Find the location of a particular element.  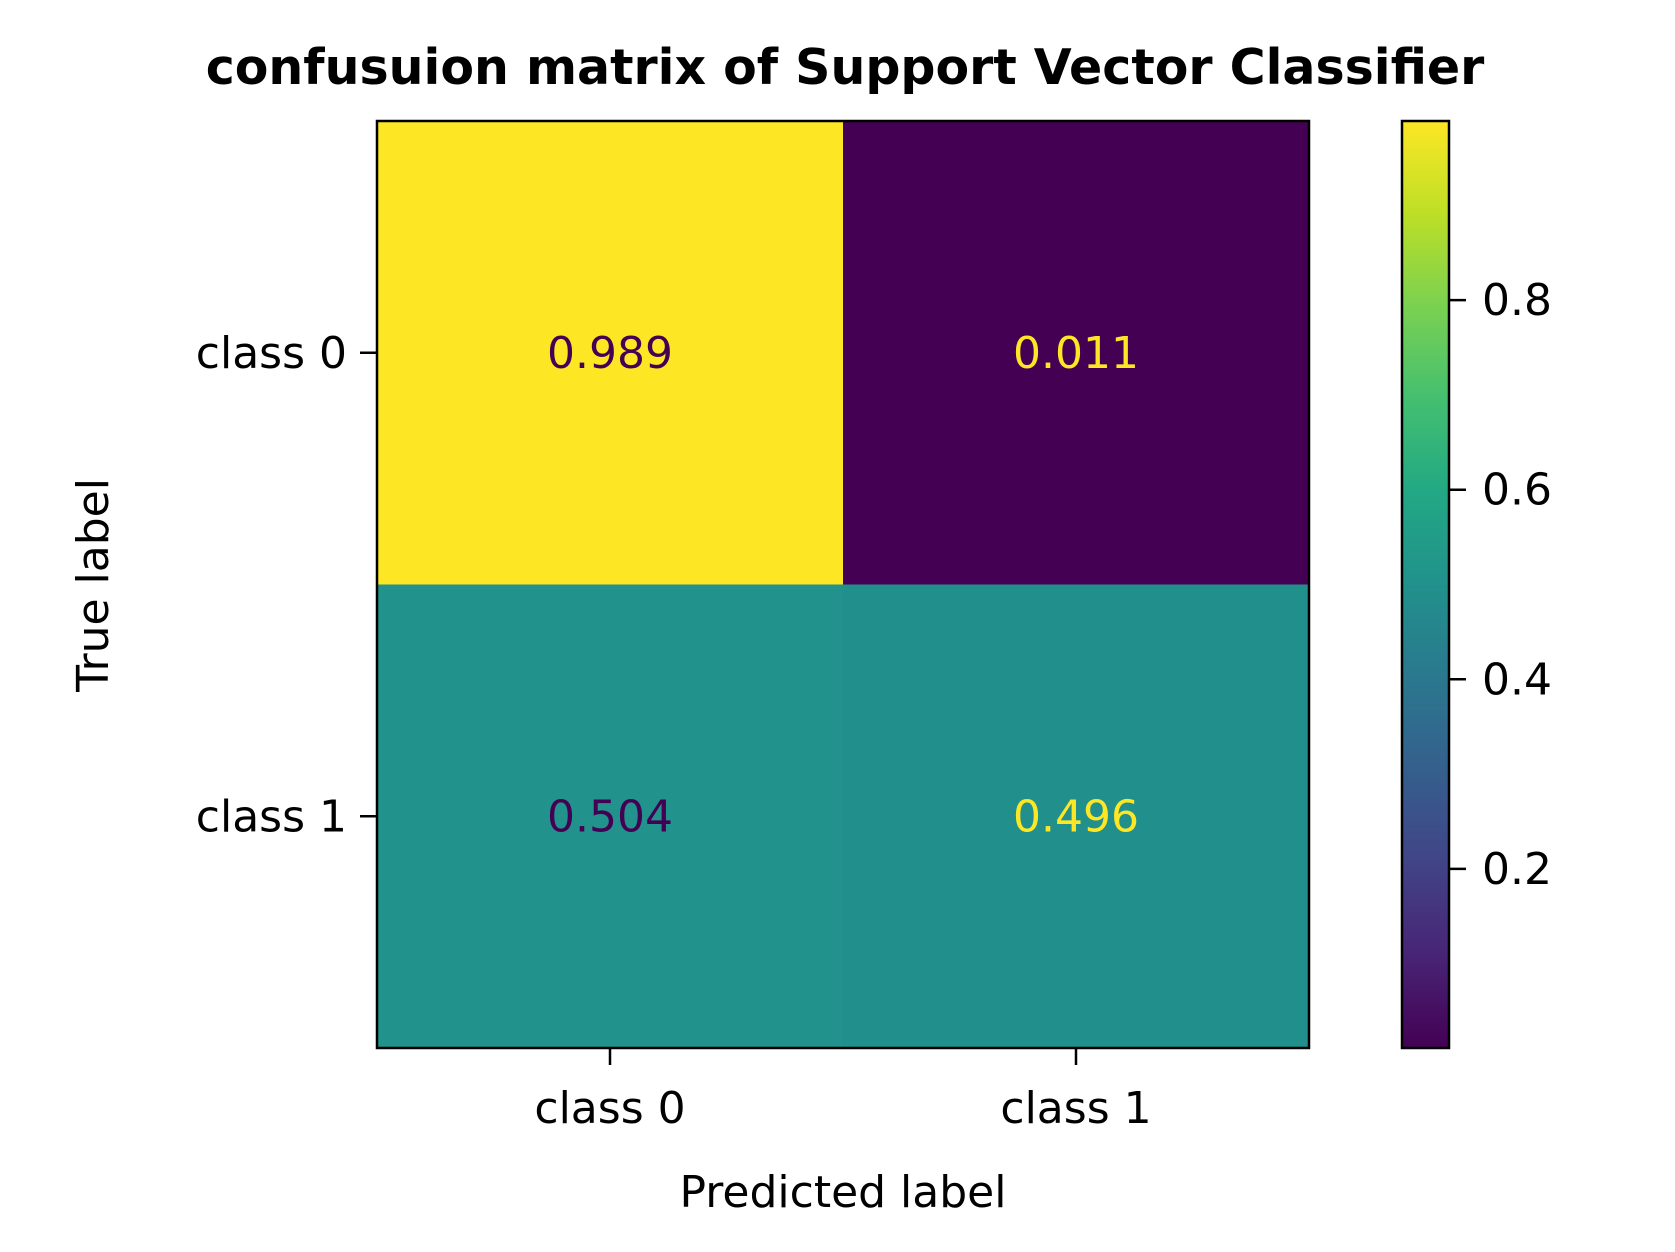

x-tick-label: class 1 is located at coordinates (1075, 1108).